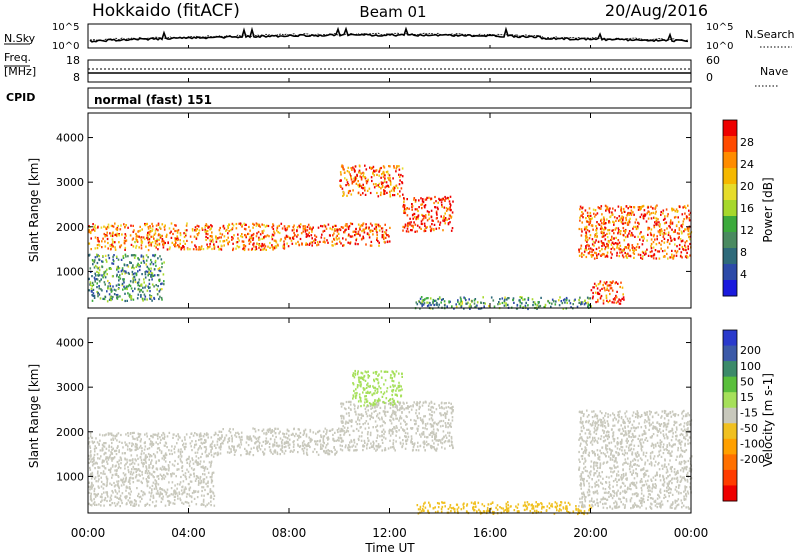  Describe the element at coordinates (747, 164) in the screenshot. I see `power-cbar-tick-1: 24` at that location.